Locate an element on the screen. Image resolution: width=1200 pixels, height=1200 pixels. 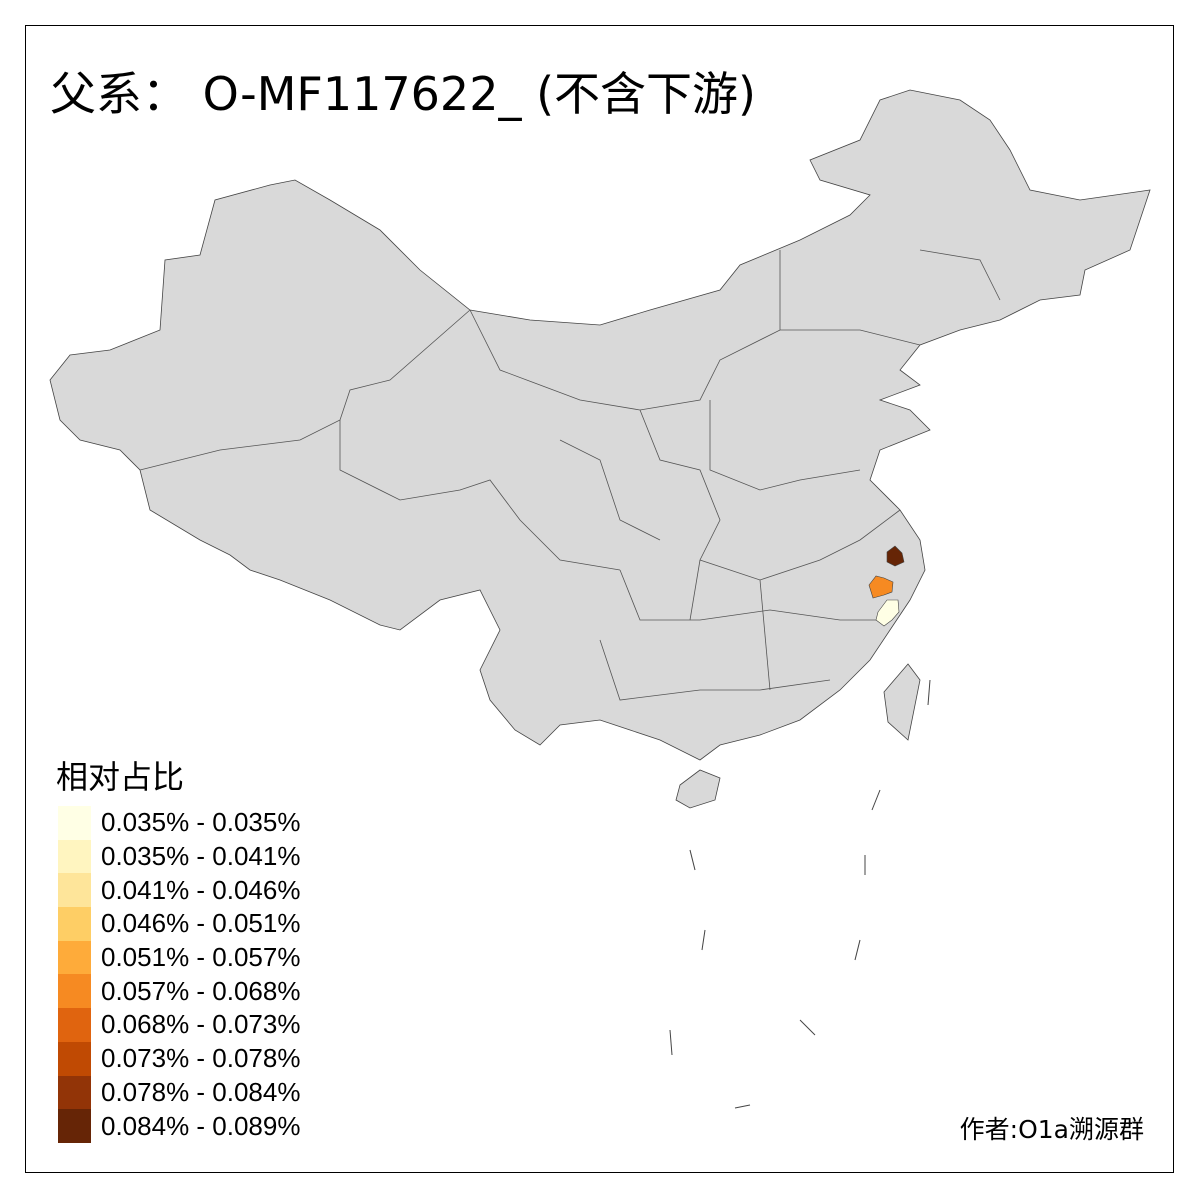
legend-label: 0.035% - 0.035% is located at coordinates (201, 822).